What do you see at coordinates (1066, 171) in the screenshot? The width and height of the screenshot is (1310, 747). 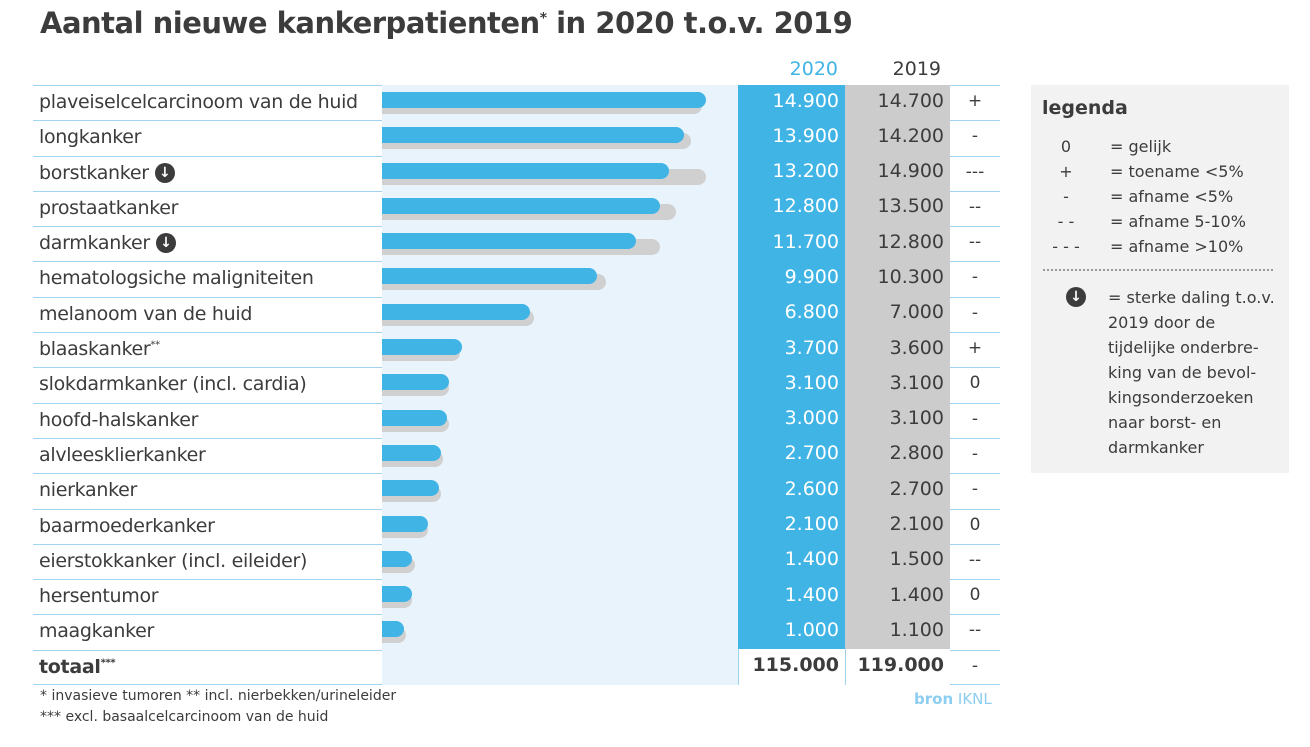 I see `legend-symbol: +` at bounding box center [1066, 171].